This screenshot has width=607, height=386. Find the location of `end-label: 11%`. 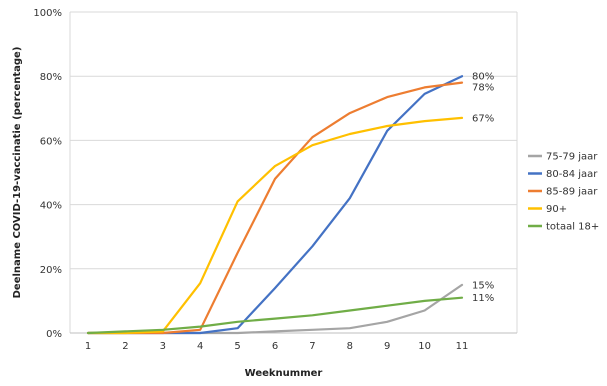

end-label: 11% is located at coordinates (483, 298).